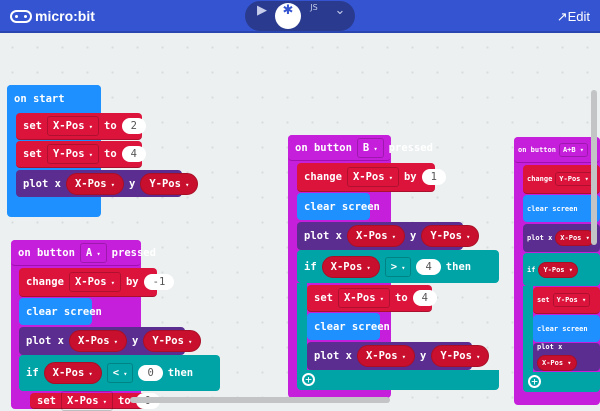 The width and height of the screenshot is (600, 411). I want to click on event-header: on button B ▾ pressed, so click(360, 148).